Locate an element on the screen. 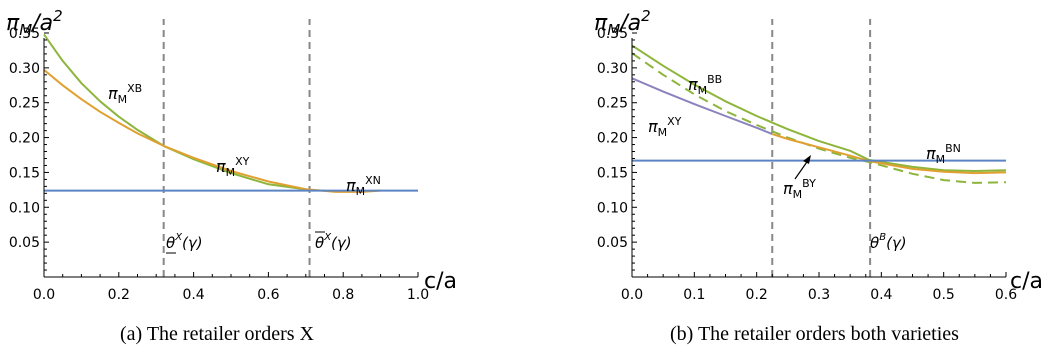  series-mxb is located at coordinates (176, 112).